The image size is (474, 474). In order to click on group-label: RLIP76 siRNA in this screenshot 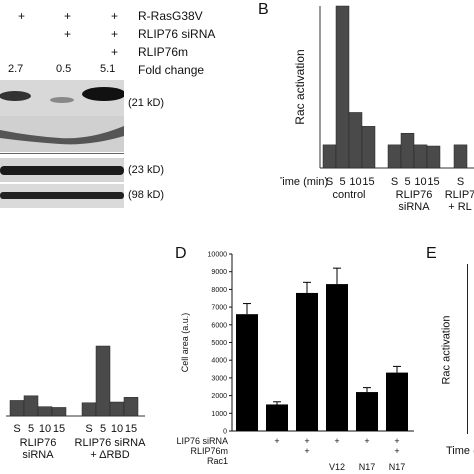, I will do `click(111, 443)`.